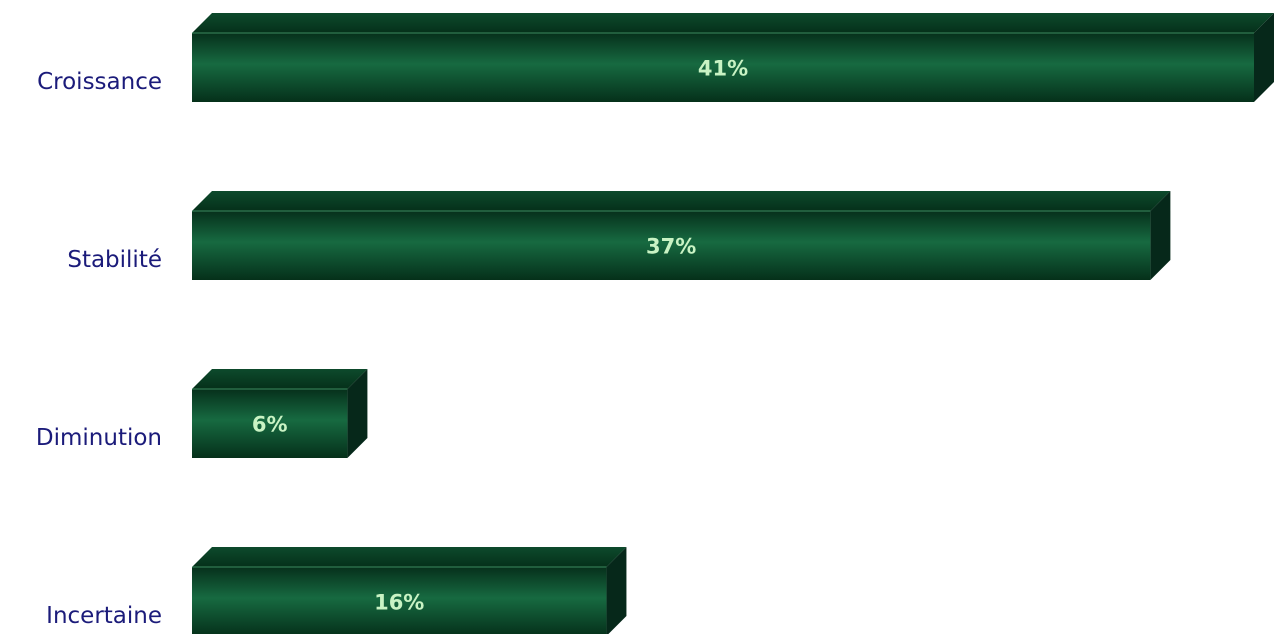 Image resolution: width=1276 pixels, height=634 pixels. I want to click on category-label: Croissance, so click(99, 82).